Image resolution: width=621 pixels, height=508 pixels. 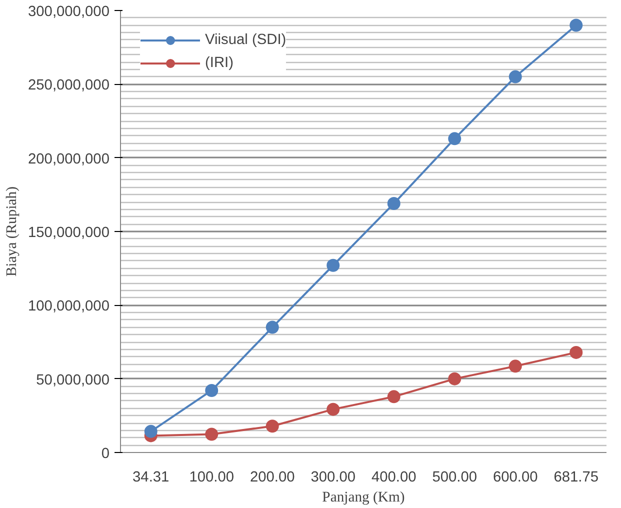 What do you see at coordinates (515, 478) in the screenshot?
I see `x-tick-label: 600.00` at bounding box center [515, 478].